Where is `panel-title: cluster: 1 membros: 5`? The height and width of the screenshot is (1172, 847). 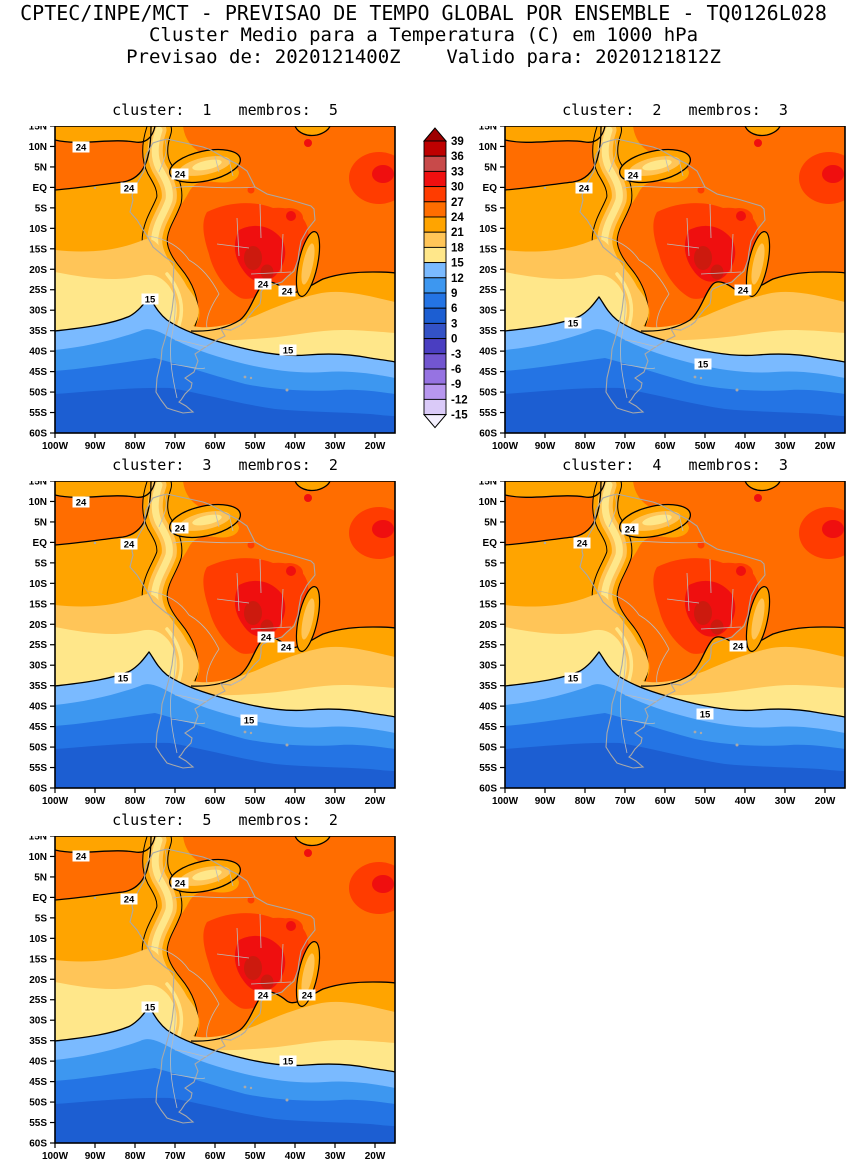
panel-title: cluster: 1 membros: 5 is located at coordinates (225, 110).